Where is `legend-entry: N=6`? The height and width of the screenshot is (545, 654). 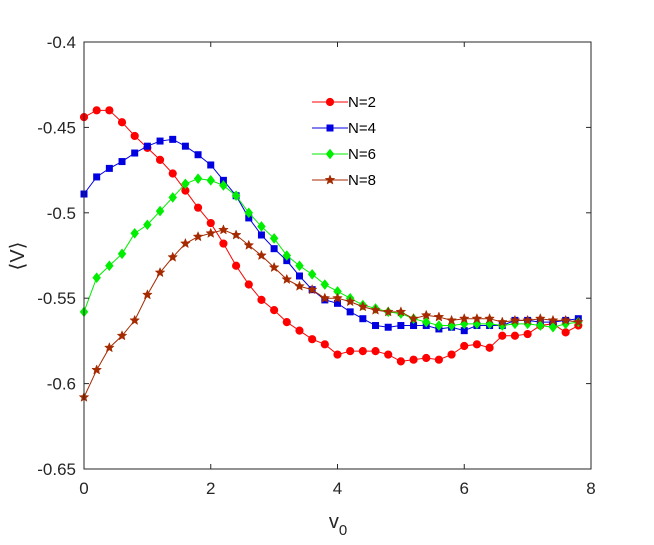 legend-entry: N=6 is located at coordinates (344, 154).